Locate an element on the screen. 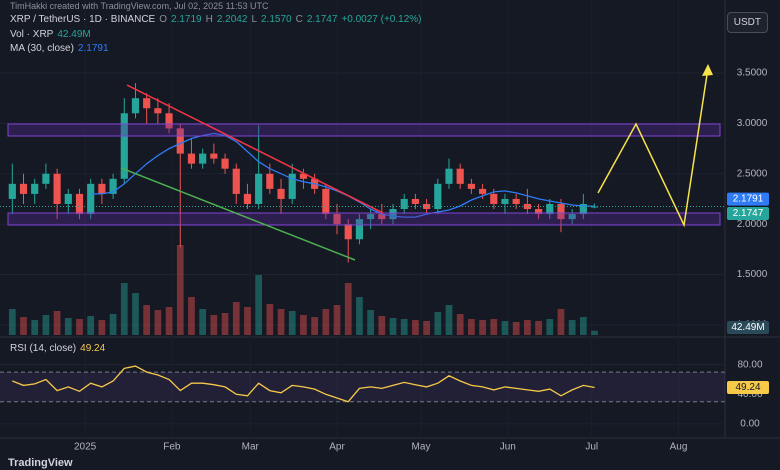 Image resolution: width=780 pixels, height=470 pixels. currency-button: USDT is located at coordinates (747, 22).